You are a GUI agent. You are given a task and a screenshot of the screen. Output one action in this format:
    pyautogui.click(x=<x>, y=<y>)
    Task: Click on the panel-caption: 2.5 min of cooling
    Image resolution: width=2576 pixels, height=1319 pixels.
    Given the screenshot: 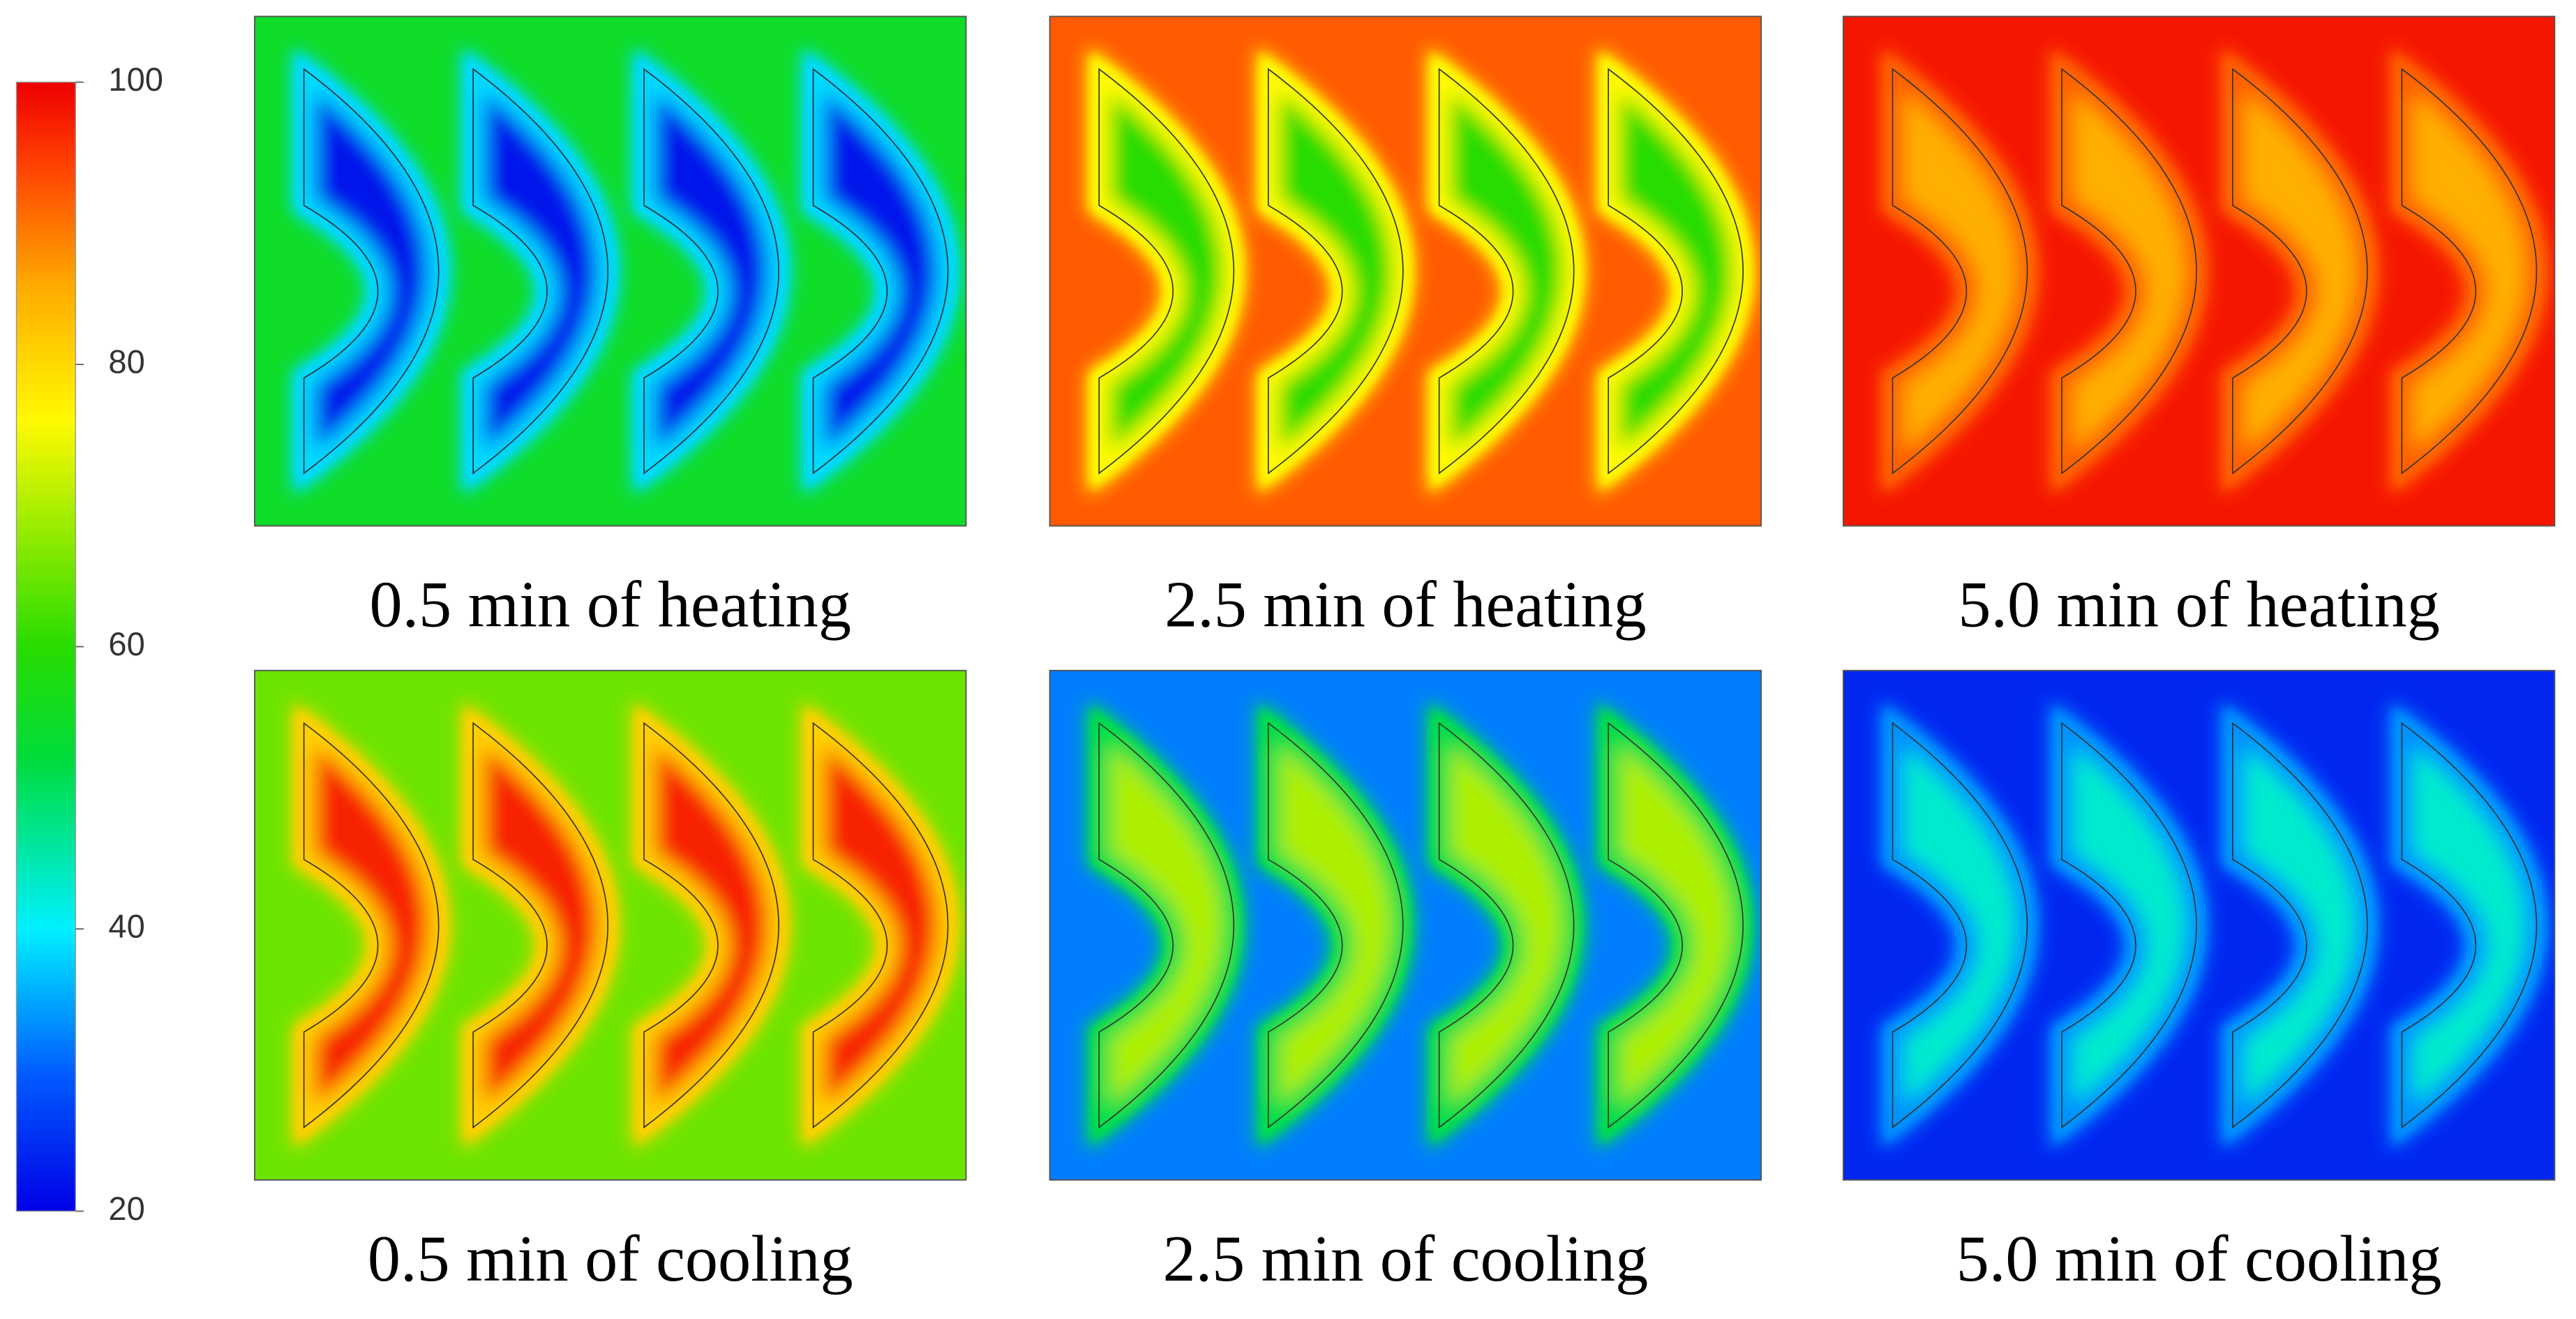 What is the action you would take?
    pyautogui.click(x=1405, y=1259)
    